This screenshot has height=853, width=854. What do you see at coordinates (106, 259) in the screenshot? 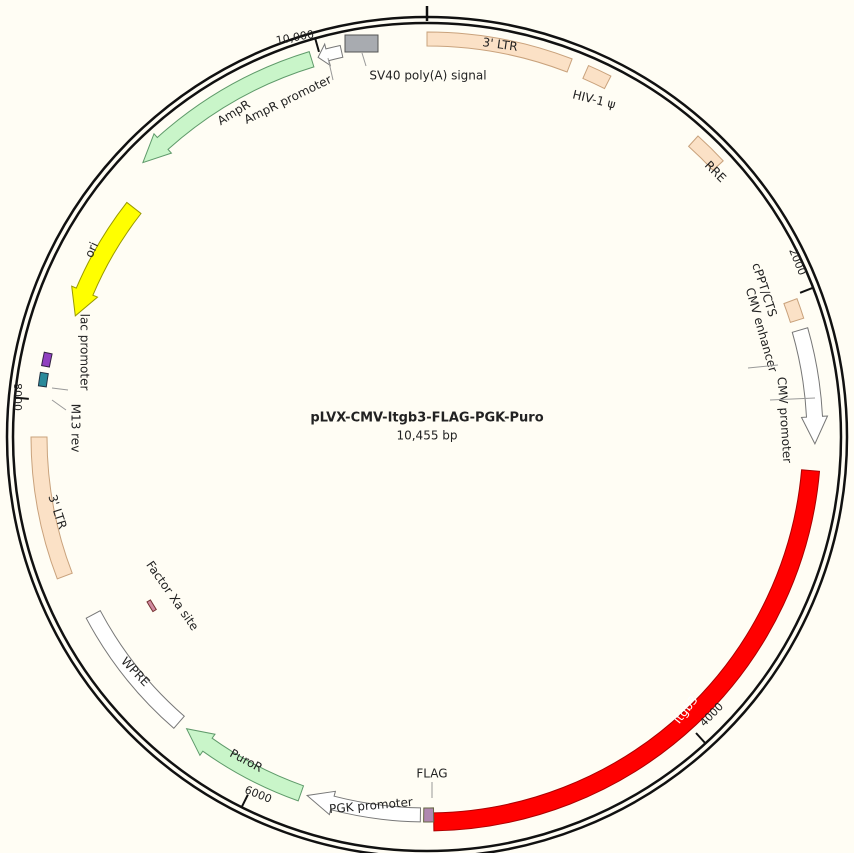
I see `ori` at bounding box center [106, 259].